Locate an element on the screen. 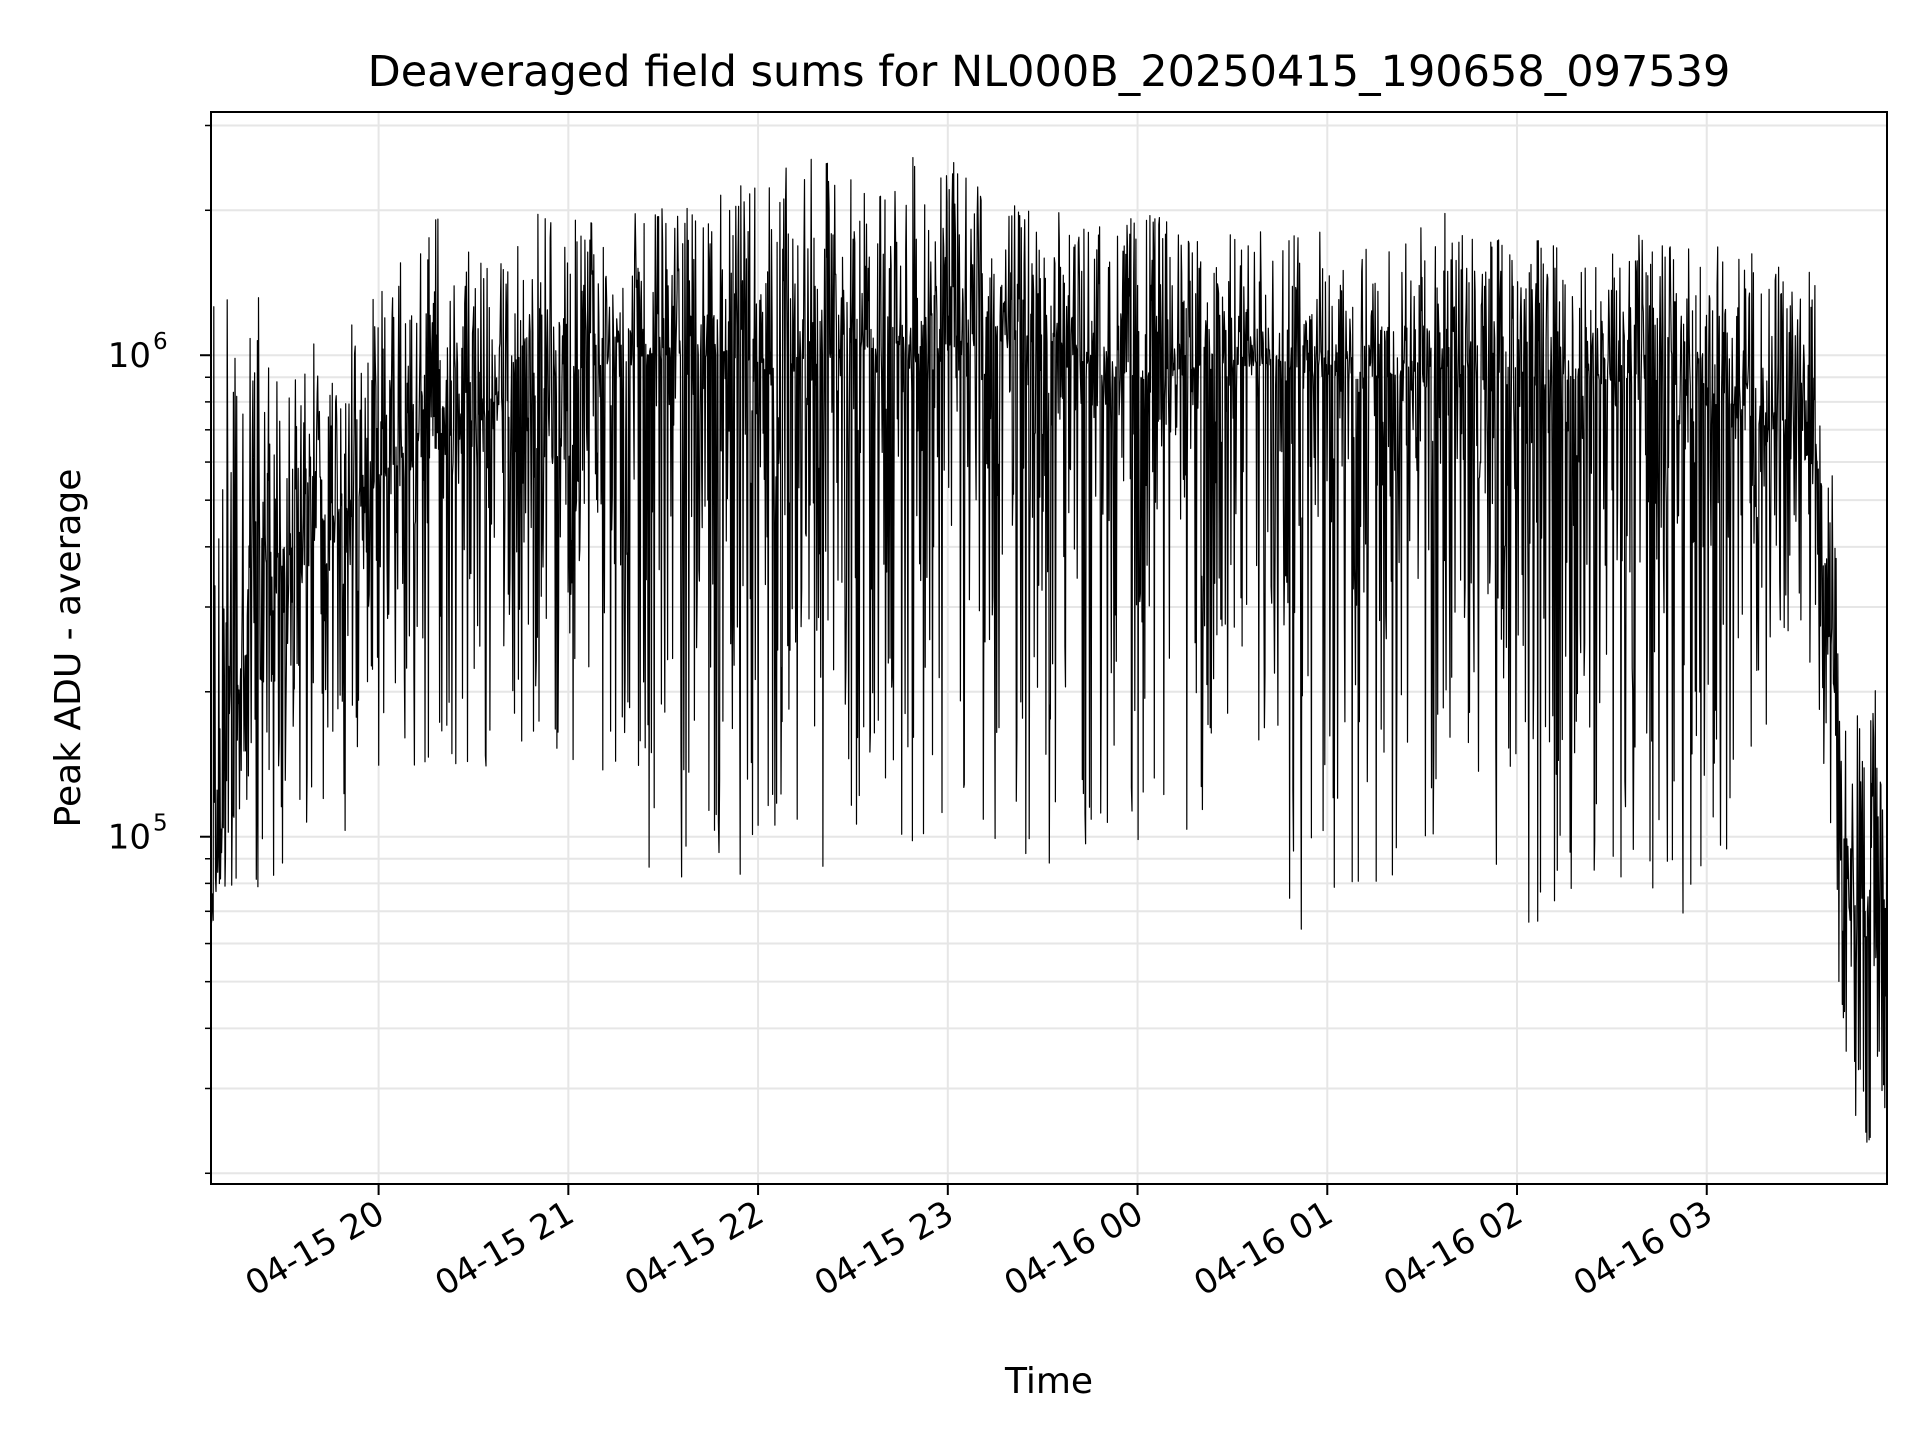 This screenshot has height=1440, width=1920. x-tick-label: 04-15 23 is located at coordinates (884, 1248).